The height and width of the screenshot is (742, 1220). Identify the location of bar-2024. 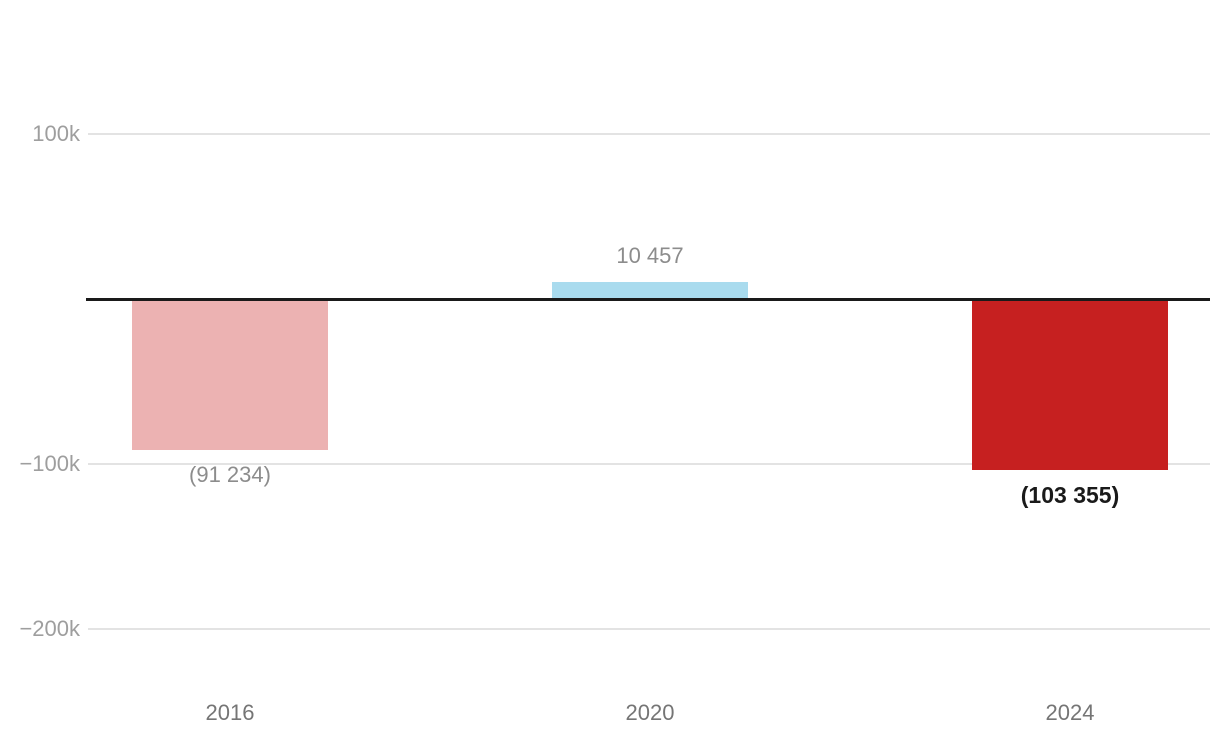
(1070, 384).